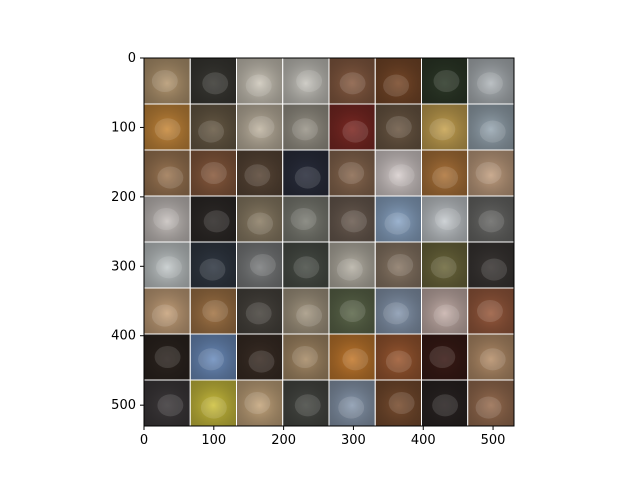 The width and height of the screenshot is (640, 480). What do you see at coordinates (123, 405) in the screenshot?
I see `y-tick-label: 500` at bounding box center [123, 405].